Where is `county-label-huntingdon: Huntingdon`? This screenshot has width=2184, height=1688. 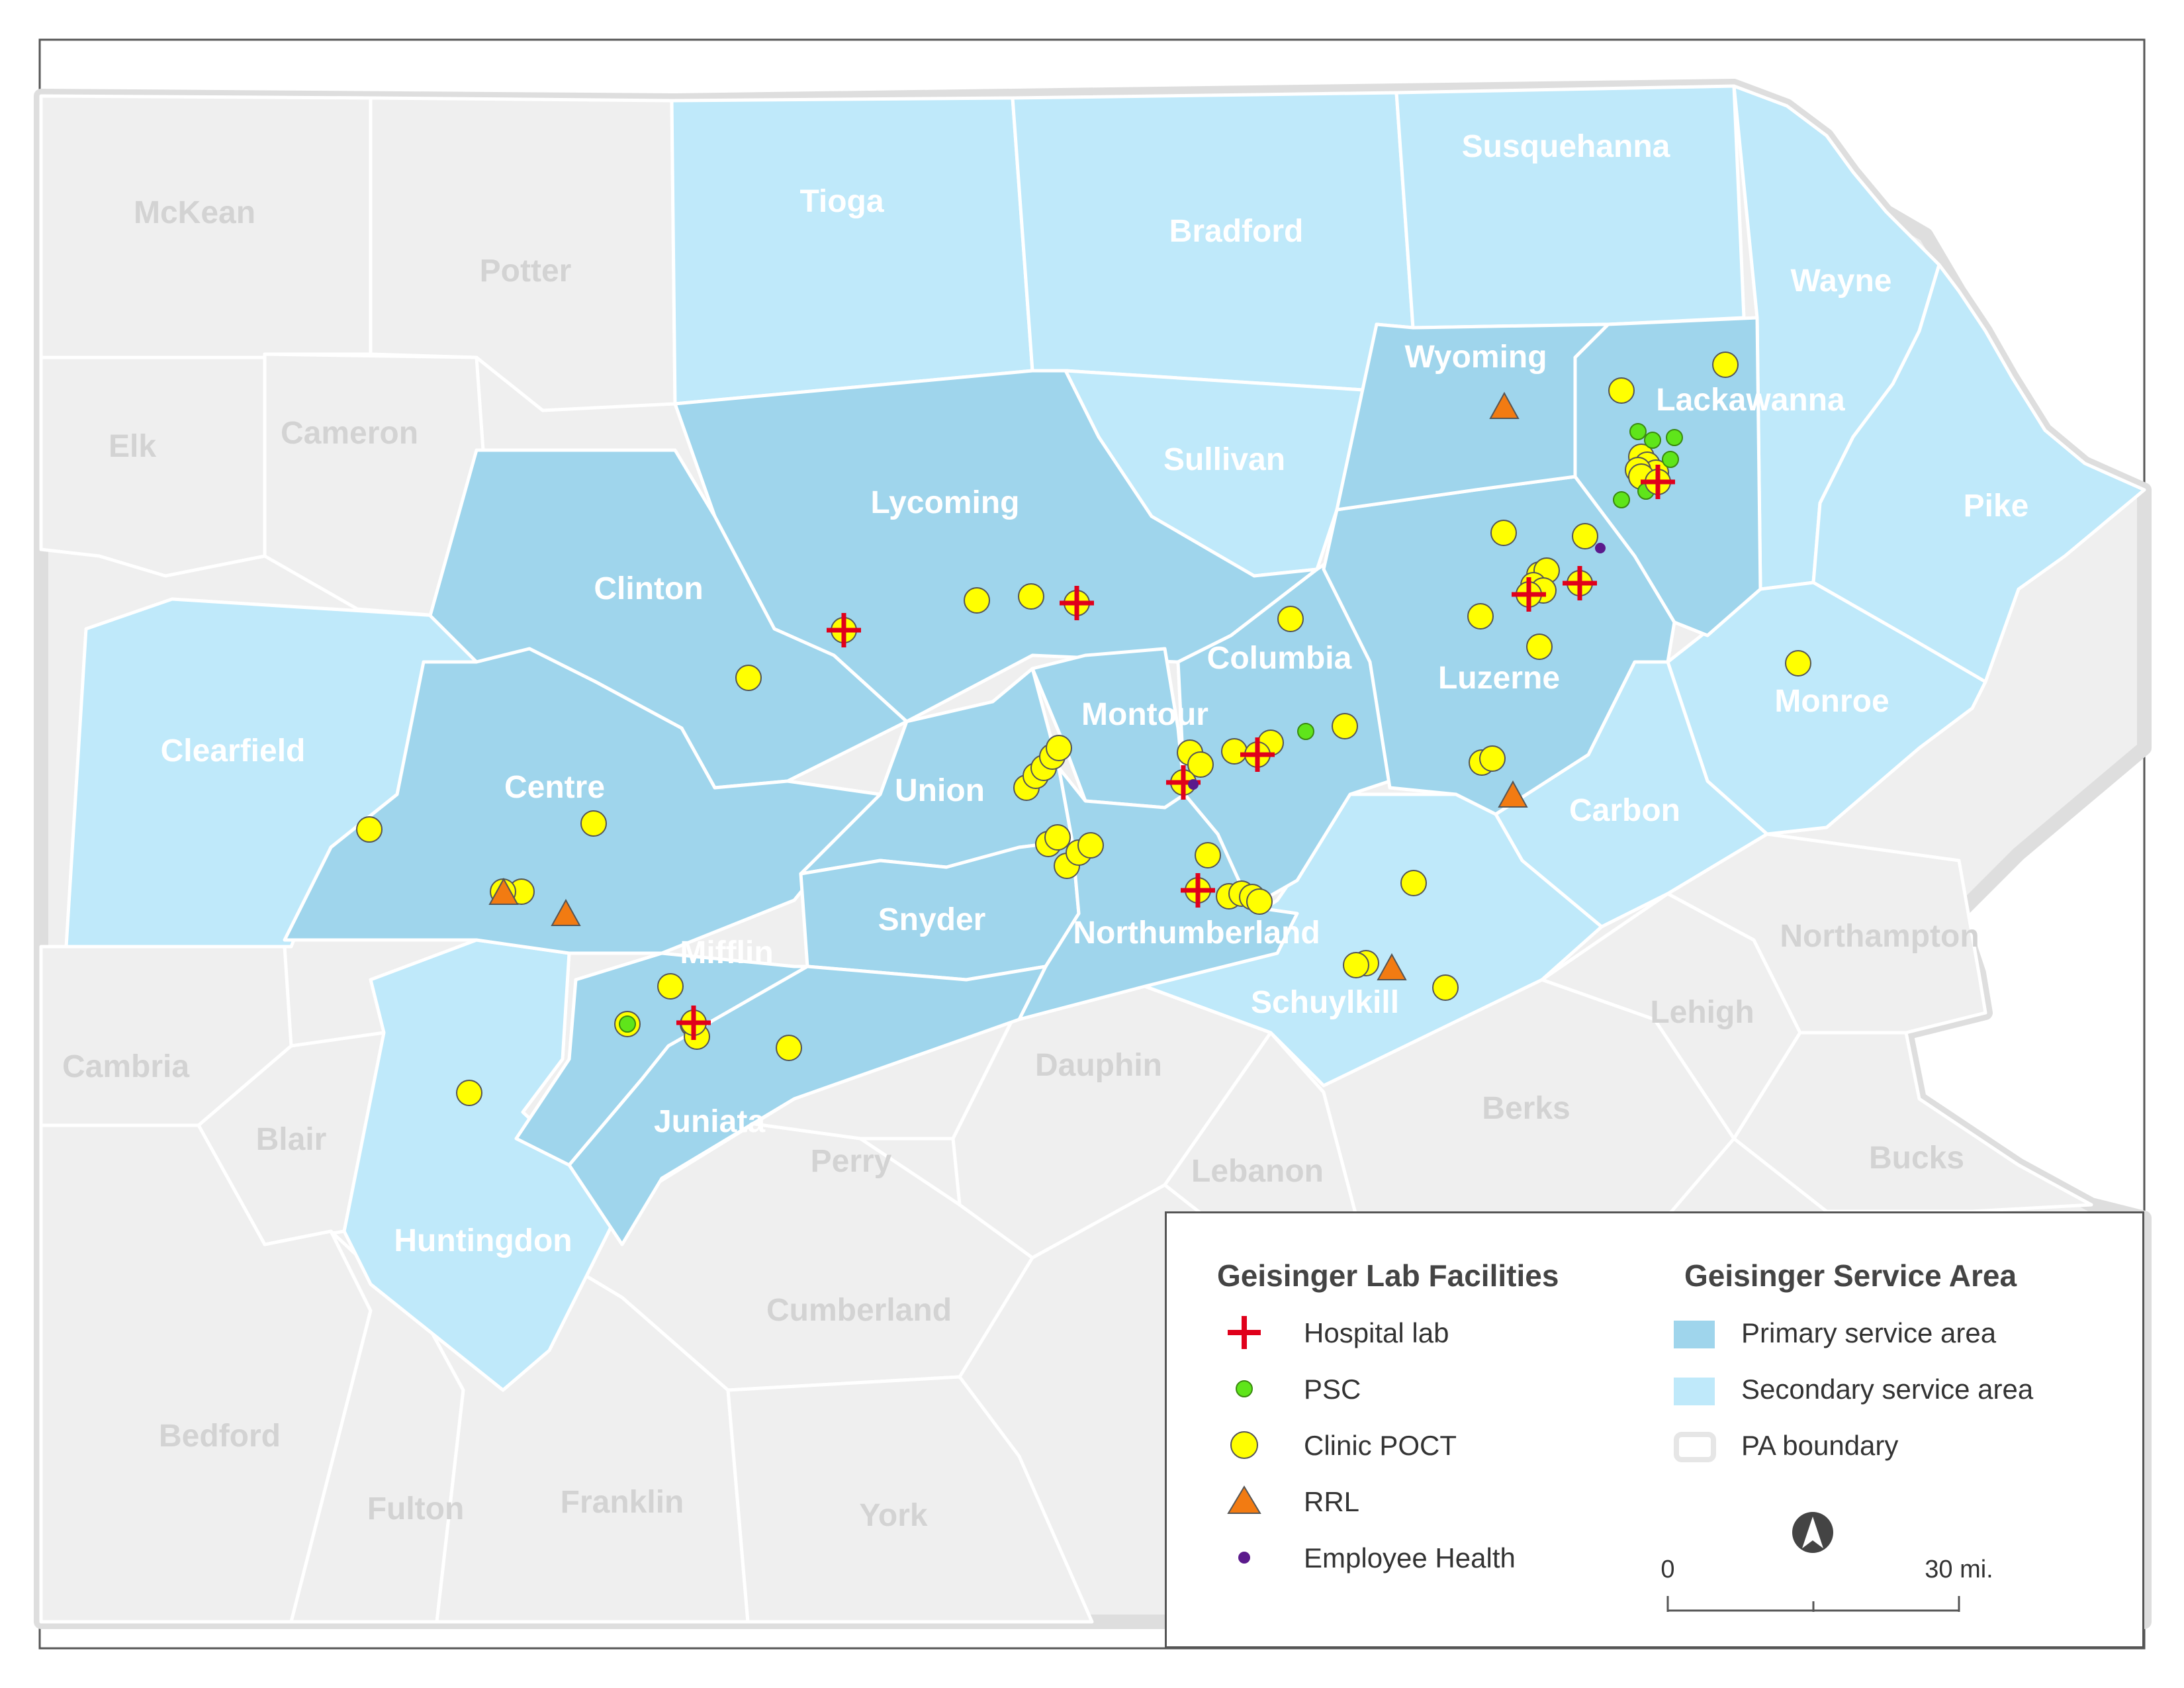 county-label-huntingdon: Huntingdon is located at coordinates (483, 1240).